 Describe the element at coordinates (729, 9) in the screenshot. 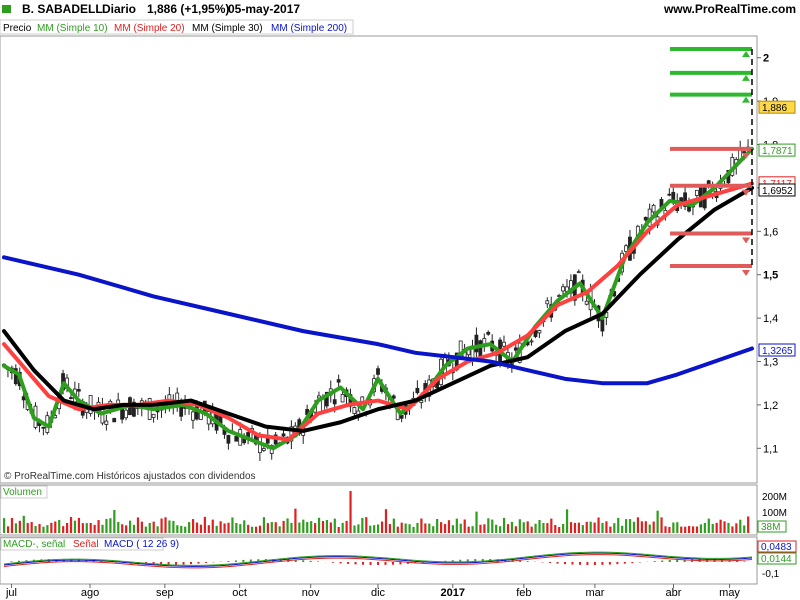

I see `site-label: www.ProRealTime.com` at that location.